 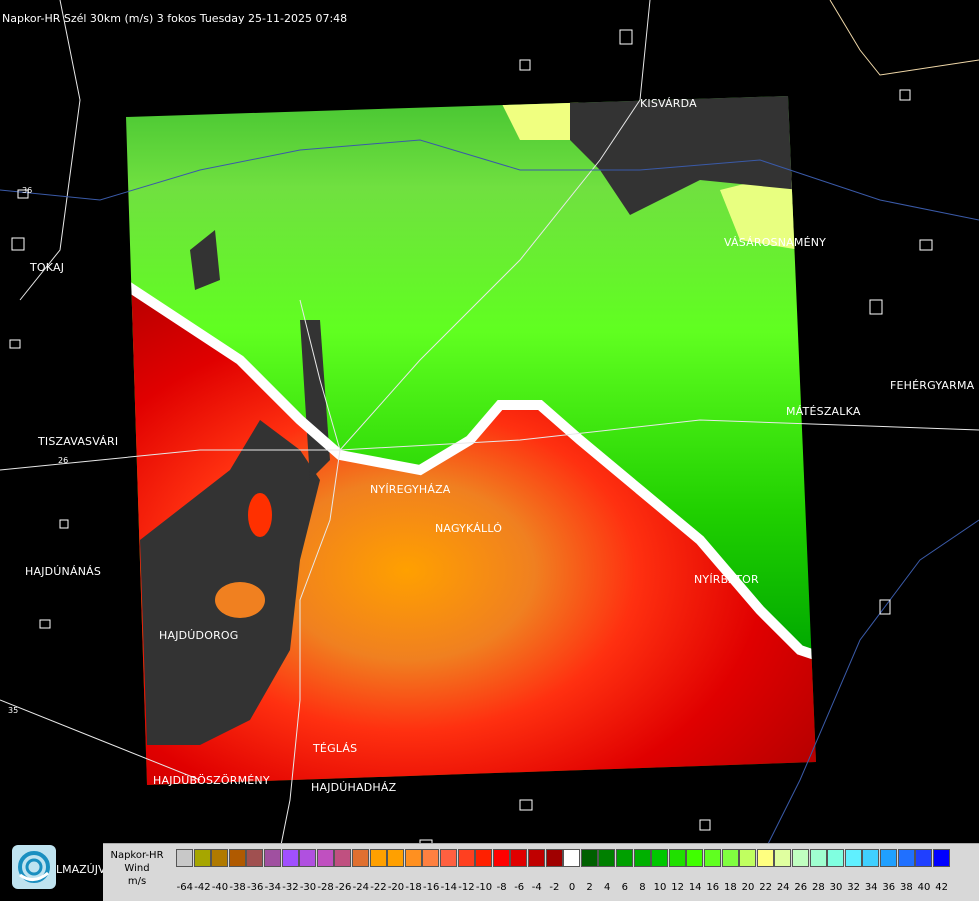 I want to click on legend-tick-label: 12, so click(x=677, y=887).